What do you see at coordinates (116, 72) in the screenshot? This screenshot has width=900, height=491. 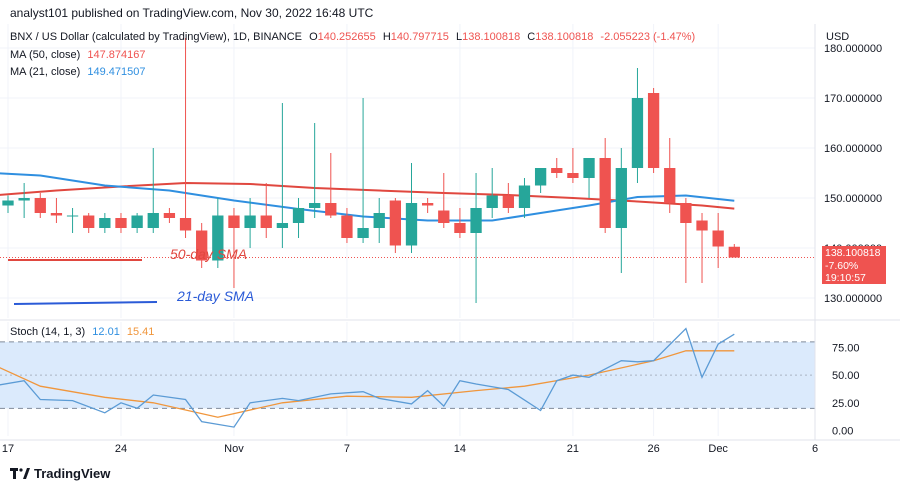 I see `ma21-value: 149.471507` at bounding box center [116, 72].